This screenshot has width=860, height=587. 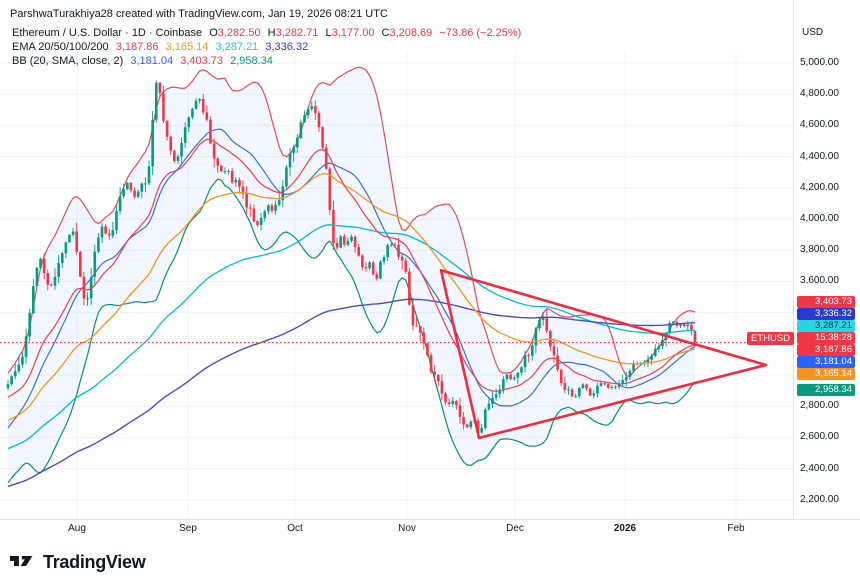 I want to click on price-axis-label: 4,200.00, so click(x=819, y=187).